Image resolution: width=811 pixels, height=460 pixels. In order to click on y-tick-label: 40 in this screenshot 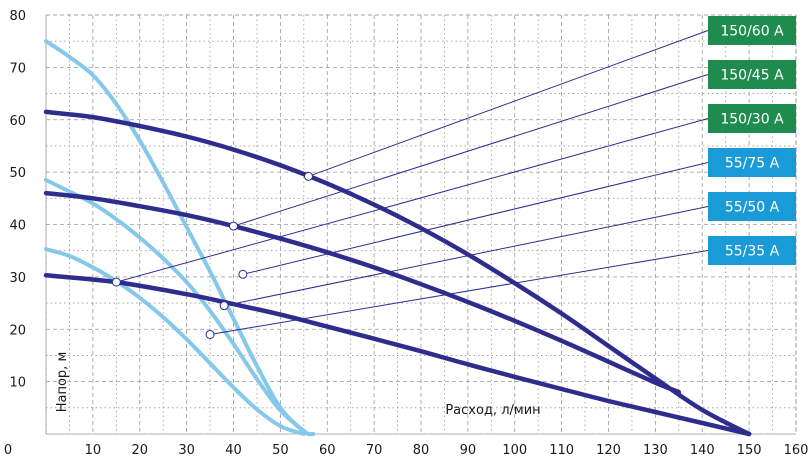, I will do `click(17, 226)`.